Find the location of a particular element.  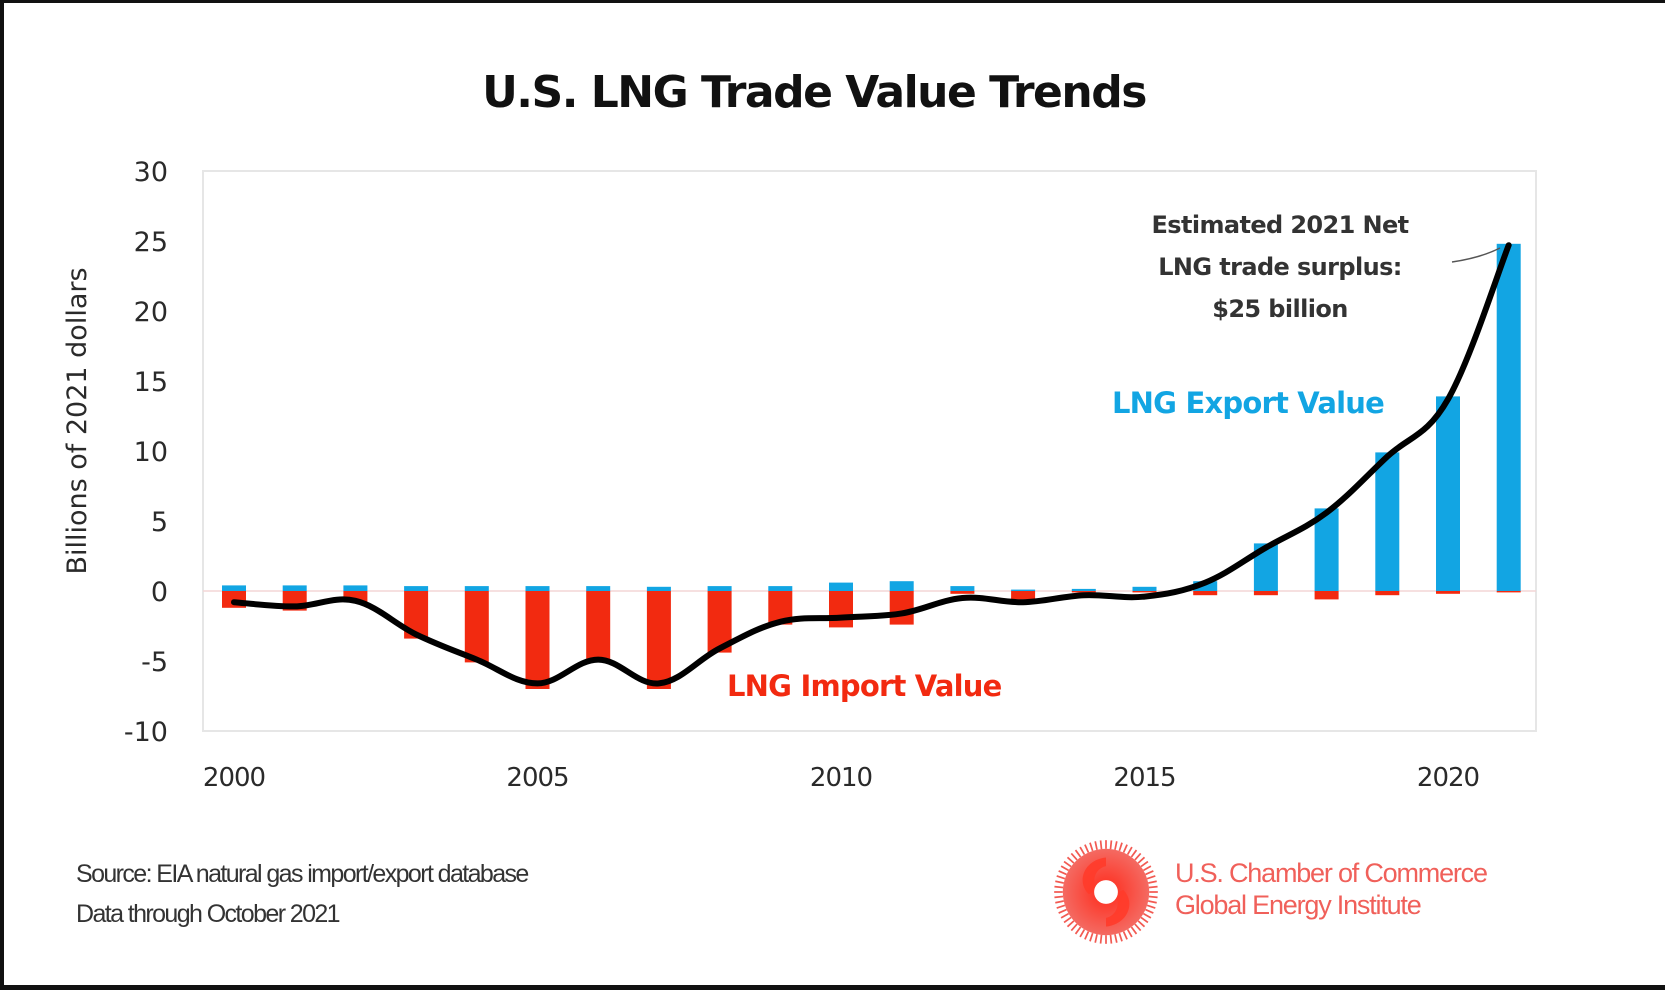

y-tick-label: -5 is located at coordinates (154, 662).